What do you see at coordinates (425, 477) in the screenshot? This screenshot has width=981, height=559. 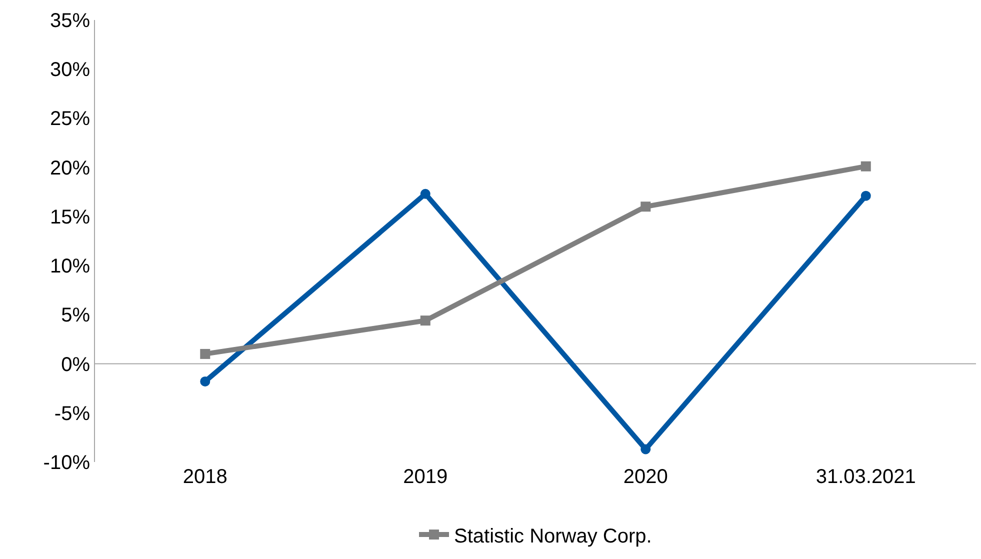 I see `x-tick-label: 2019` at bounding box center [425, 477].